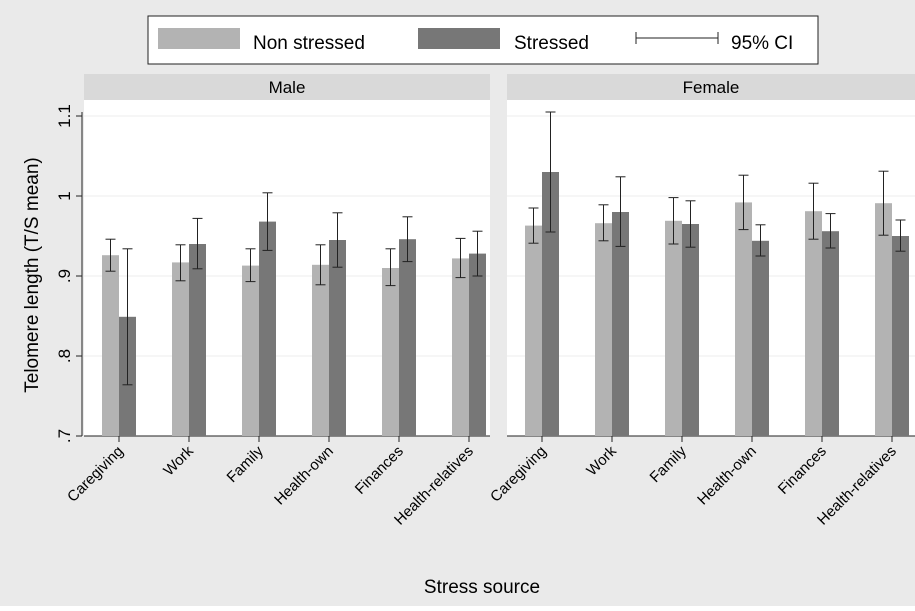 The width and height of the screenshot is (915, 611). What do you see at coordinates (64, 195) in the screenshot?
I see `y-tick-label: 1` at bounding box center [64, 195].